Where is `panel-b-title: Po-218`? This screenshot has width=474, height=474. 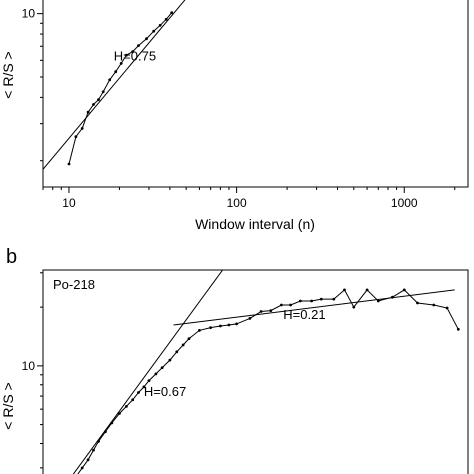 panel-b-title: Po-218 is located at coordinates (74, 284).